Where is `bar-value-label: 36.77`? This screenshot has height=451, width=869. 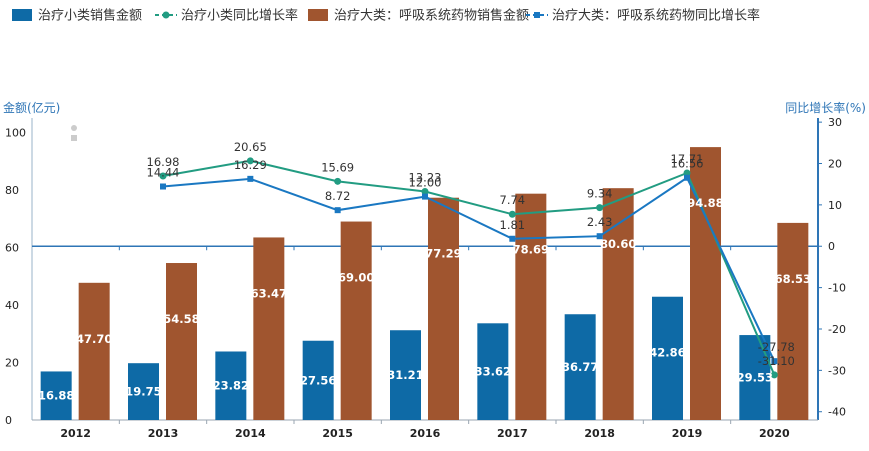 bar-value-label: 36.77 is located at coordinates (580, 367).